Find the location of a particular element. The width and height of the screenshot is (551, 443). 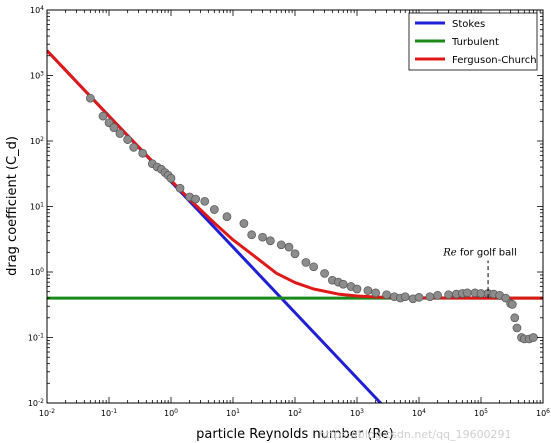

x-tick-label: 103 is located at coordinates (357, 413).